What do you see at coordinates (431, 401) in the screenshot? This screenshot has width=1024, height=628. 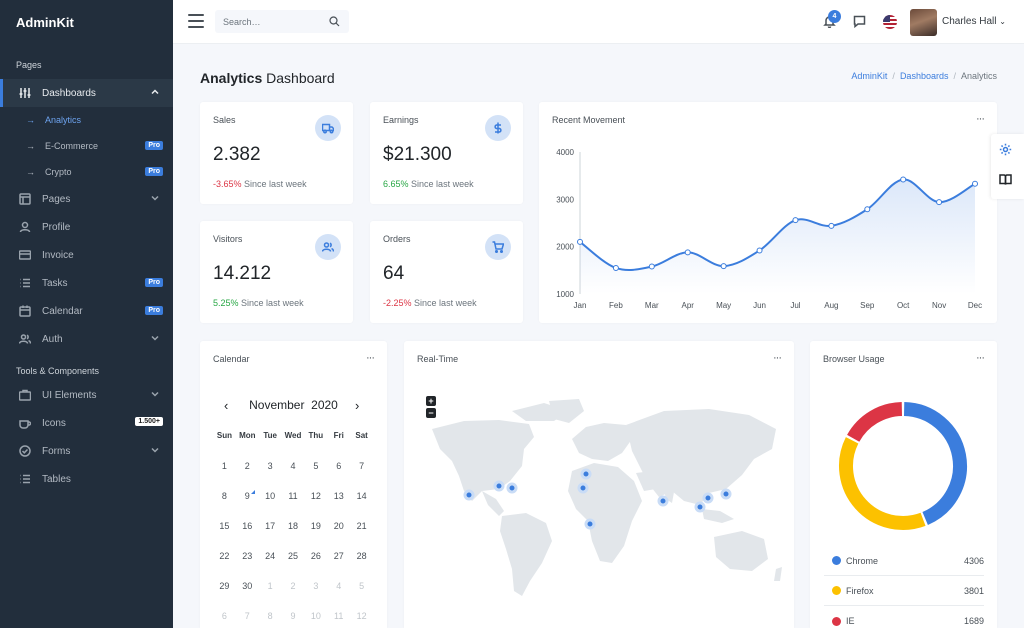 I see `zoom-in-button: +` at bounding box center [431, 401].